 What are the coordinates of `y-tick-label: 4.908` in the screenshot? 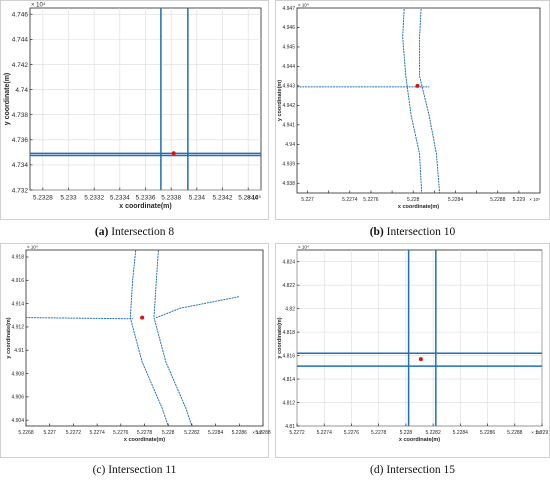 It's located at (17, 374).